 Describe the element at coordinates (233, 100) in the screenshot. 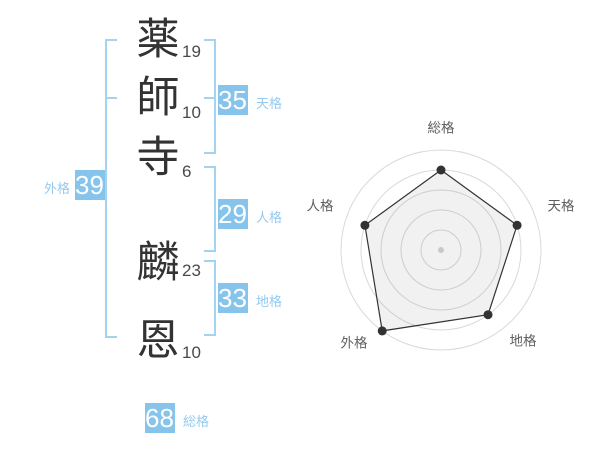

I see `tenkaku-value-box: 35` at that location.